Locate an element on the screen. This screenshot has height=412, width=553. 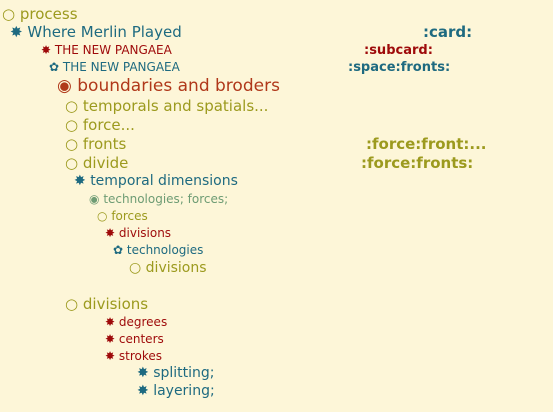
outline-node-the-new-pangaea-space: ✿ THE NEW PANGAEA is located at coordinates (114, 67).